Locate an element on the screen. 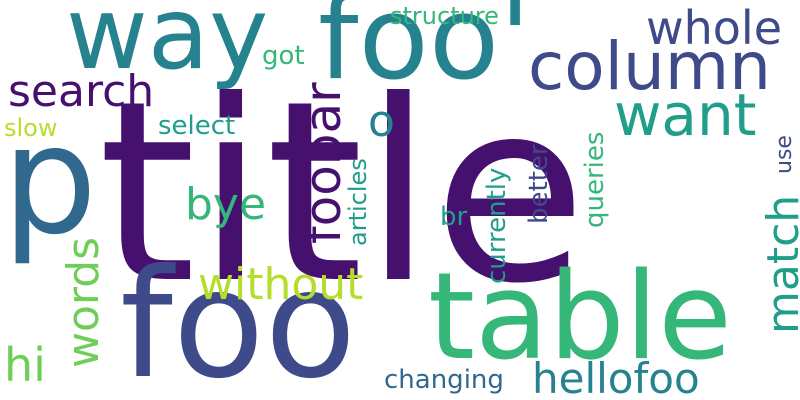 This screenshot has width=800, height=400. word-bye: bye is located at coordinates (226, 204).